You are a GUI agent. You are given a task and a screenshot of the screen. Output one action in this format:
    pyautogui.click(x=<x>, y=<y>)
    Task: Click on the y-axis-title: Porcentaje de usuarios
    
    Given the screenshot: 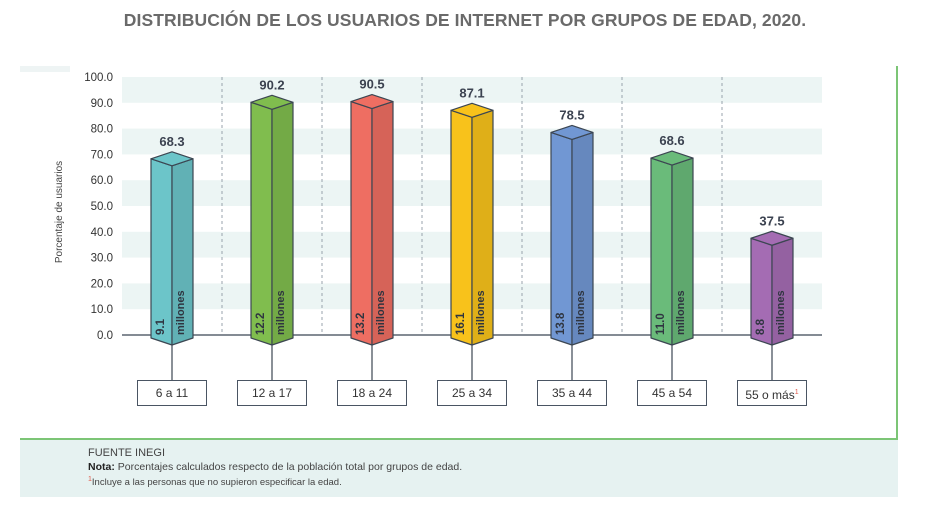 What is the action you would take?
    pyautogui.click(x=59, y=212)
    